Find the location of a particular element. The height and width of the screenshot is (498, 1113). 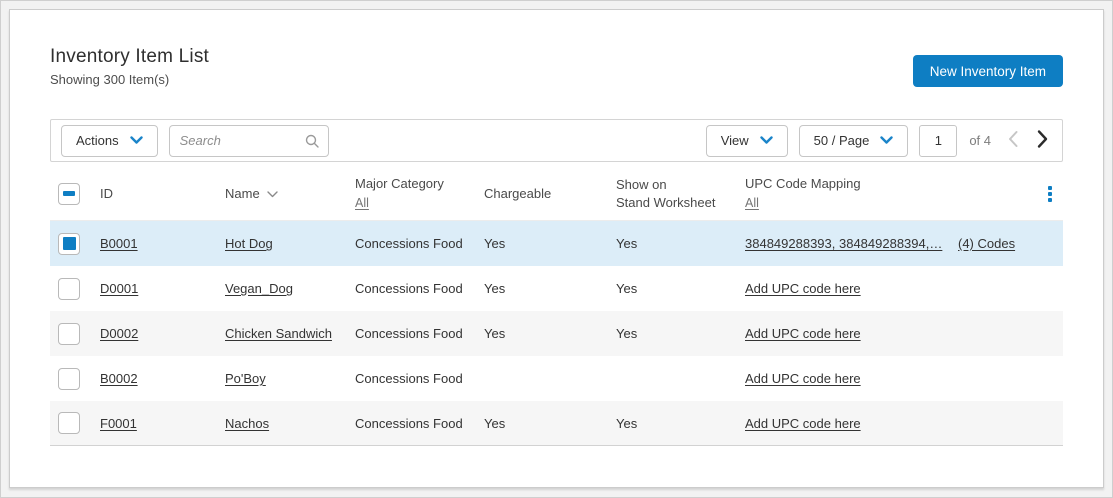

column-header-id: ID is located at coordinates (106, 193).